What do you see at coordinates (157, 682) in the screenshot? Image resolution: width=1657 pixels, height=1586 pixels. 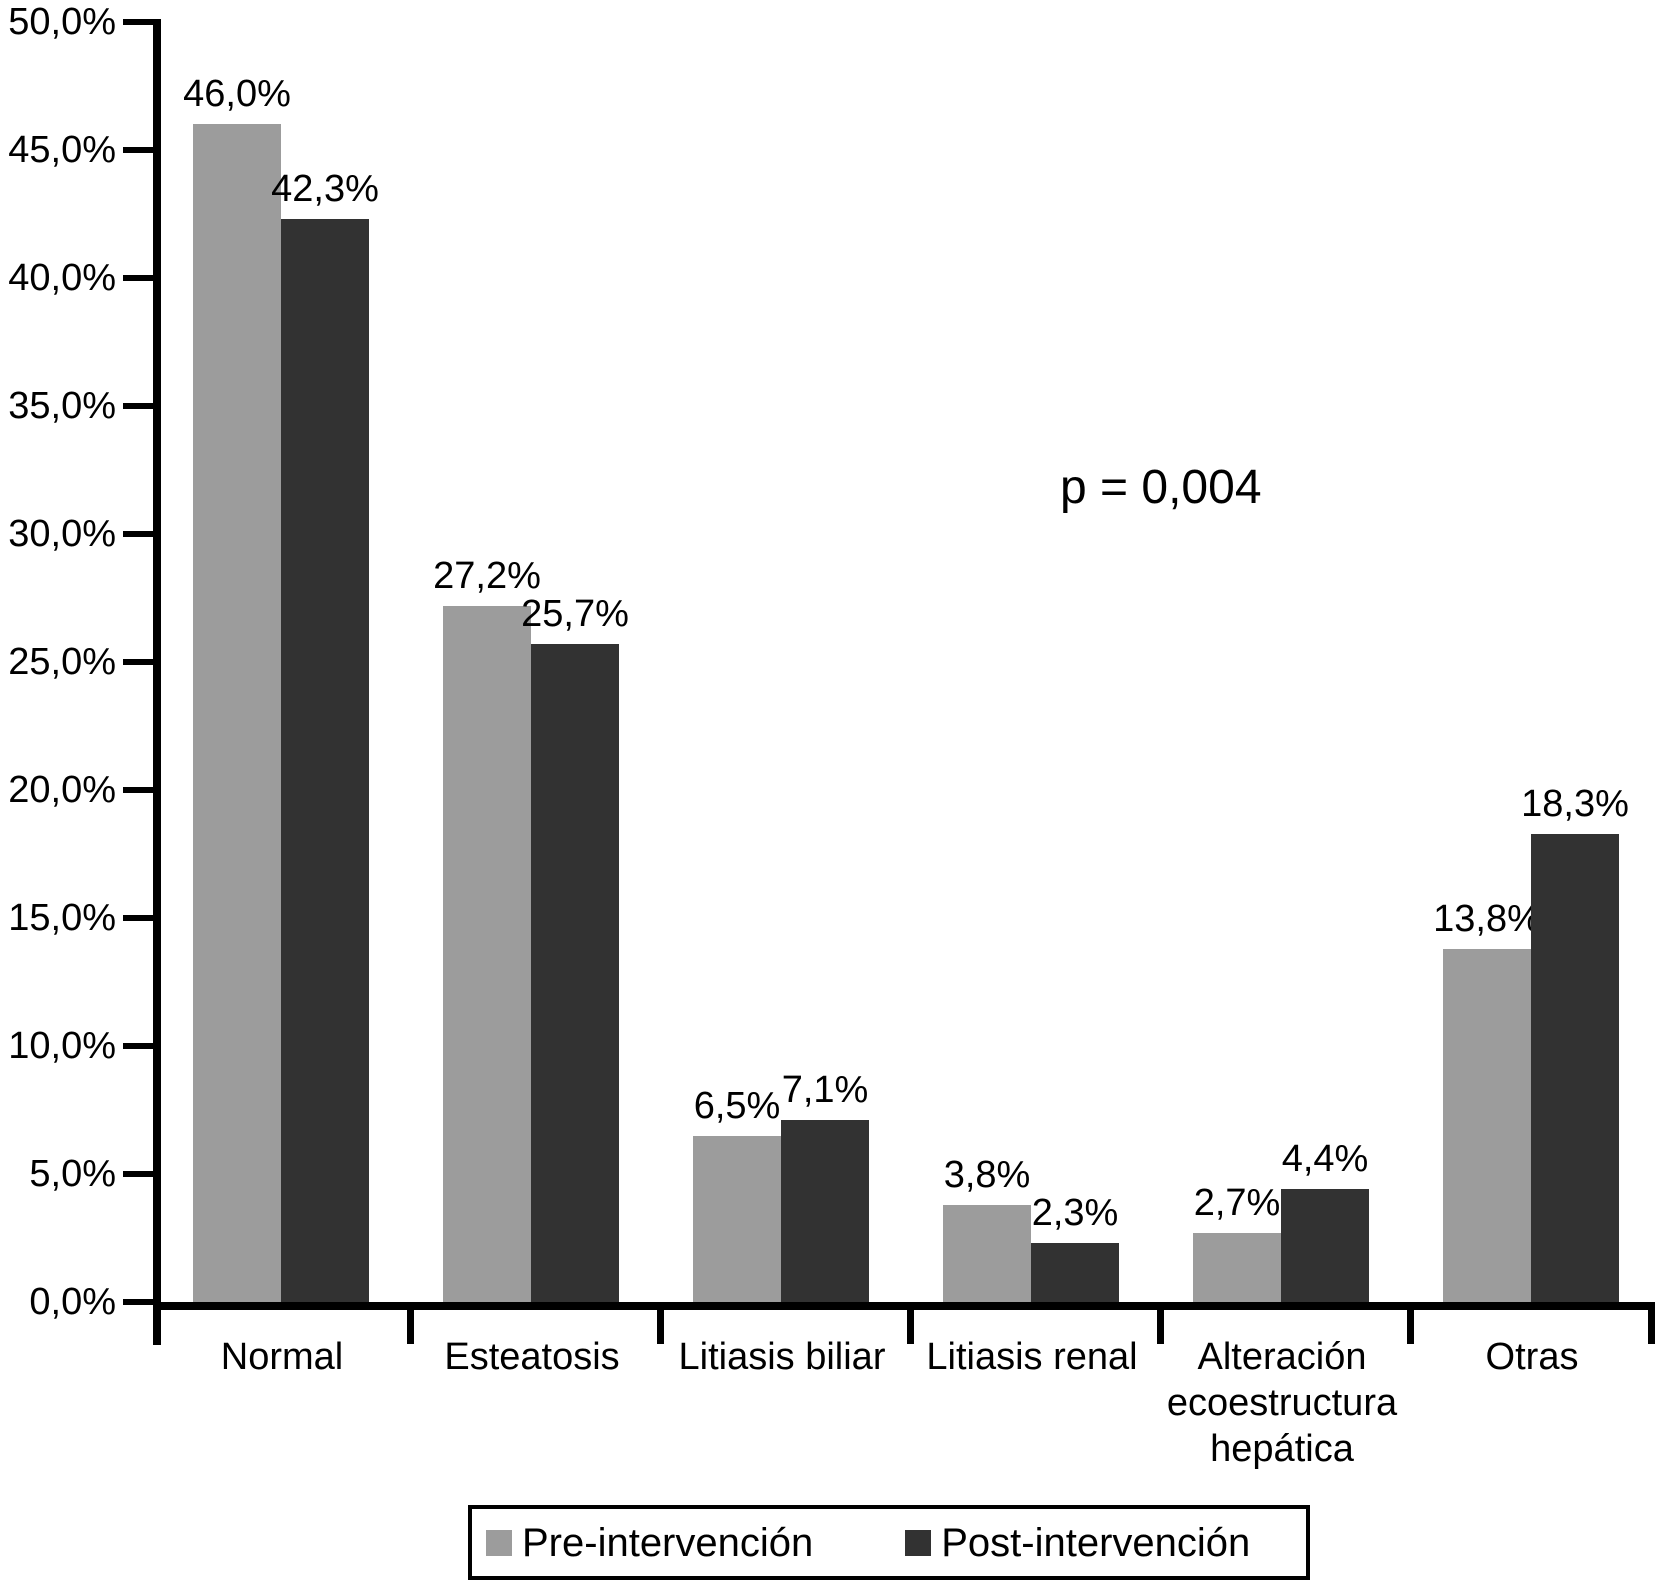 I see `y-axis-line` at bounding box center [157, 682].